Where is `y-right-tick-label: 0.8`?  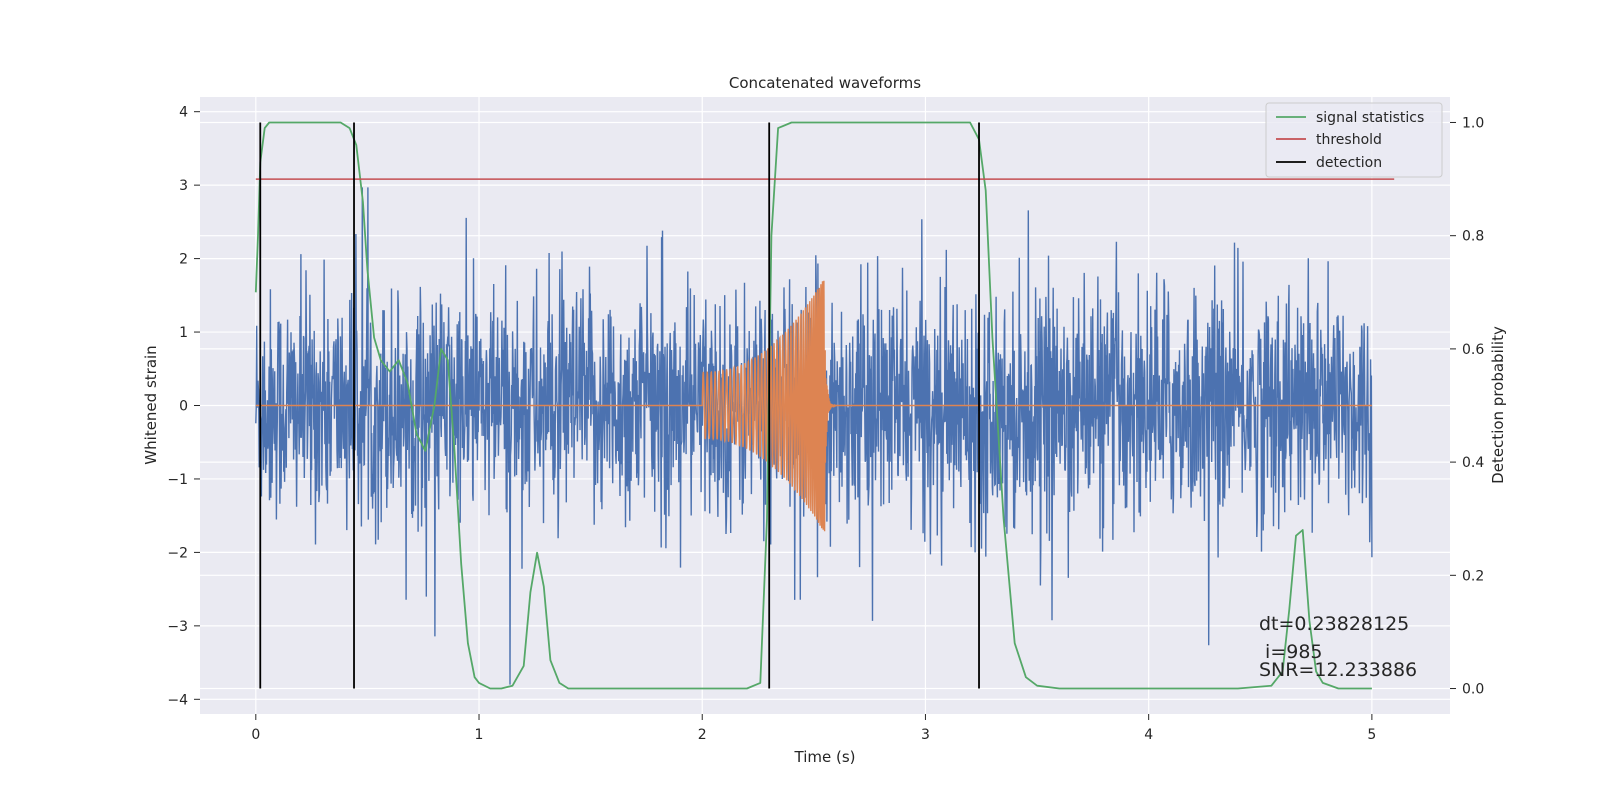 y-right-tick-label: 0.8 is located at coordinates (1473, 237).